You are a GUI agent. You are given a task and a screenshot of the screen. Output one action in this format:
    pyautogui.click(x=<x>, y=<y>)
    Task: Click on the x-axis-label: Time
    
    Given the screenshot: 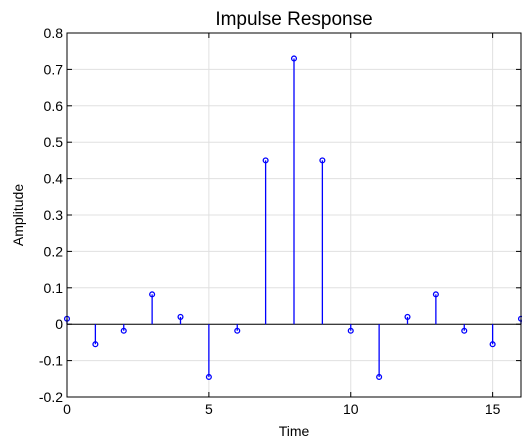 What is the action you would take?
    pyautogui.click(x=294, y=431)
    